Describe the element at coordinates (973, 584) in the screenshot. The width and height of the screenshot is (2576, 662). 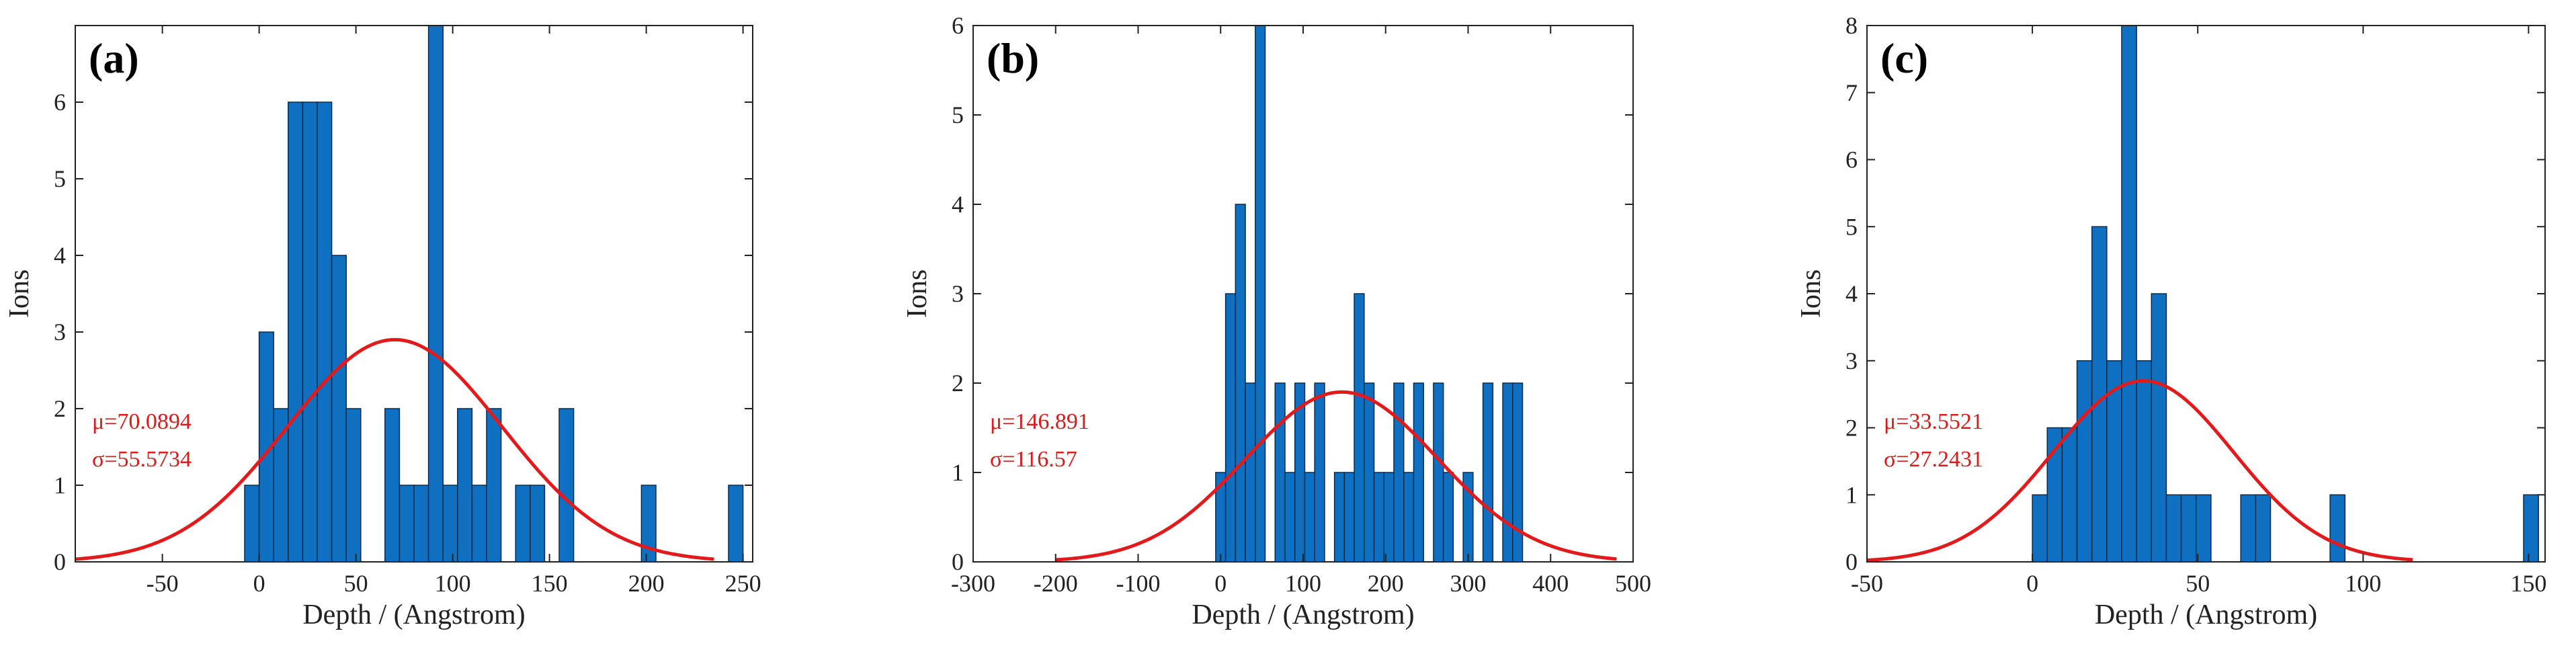
I see `x-tick-label: -300` at that location.